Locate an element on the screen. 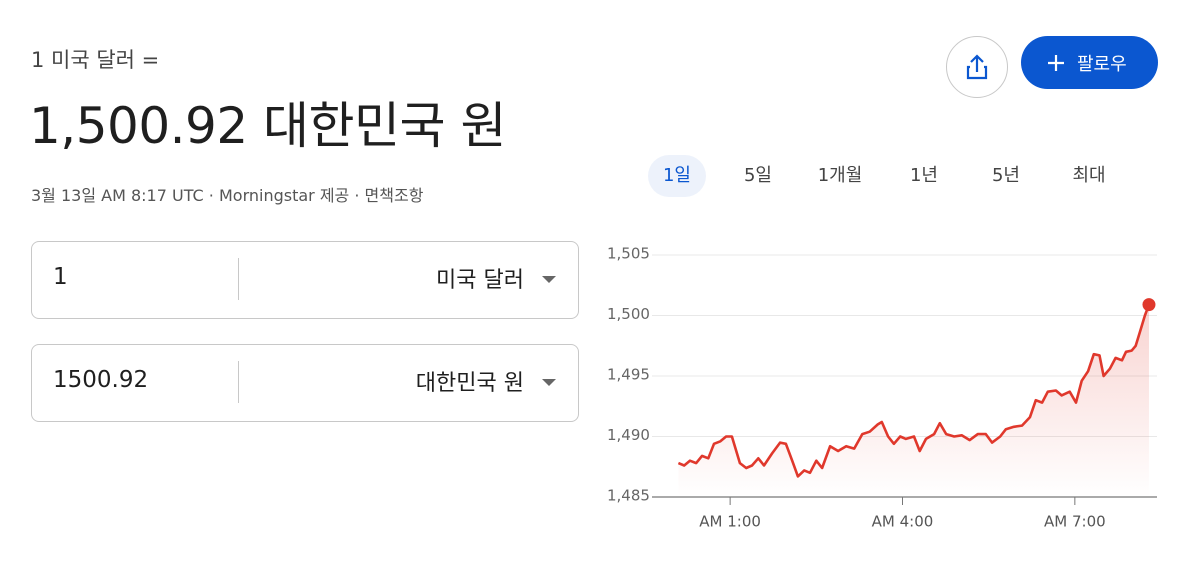  last-point is located at coordinates (1149, 305).